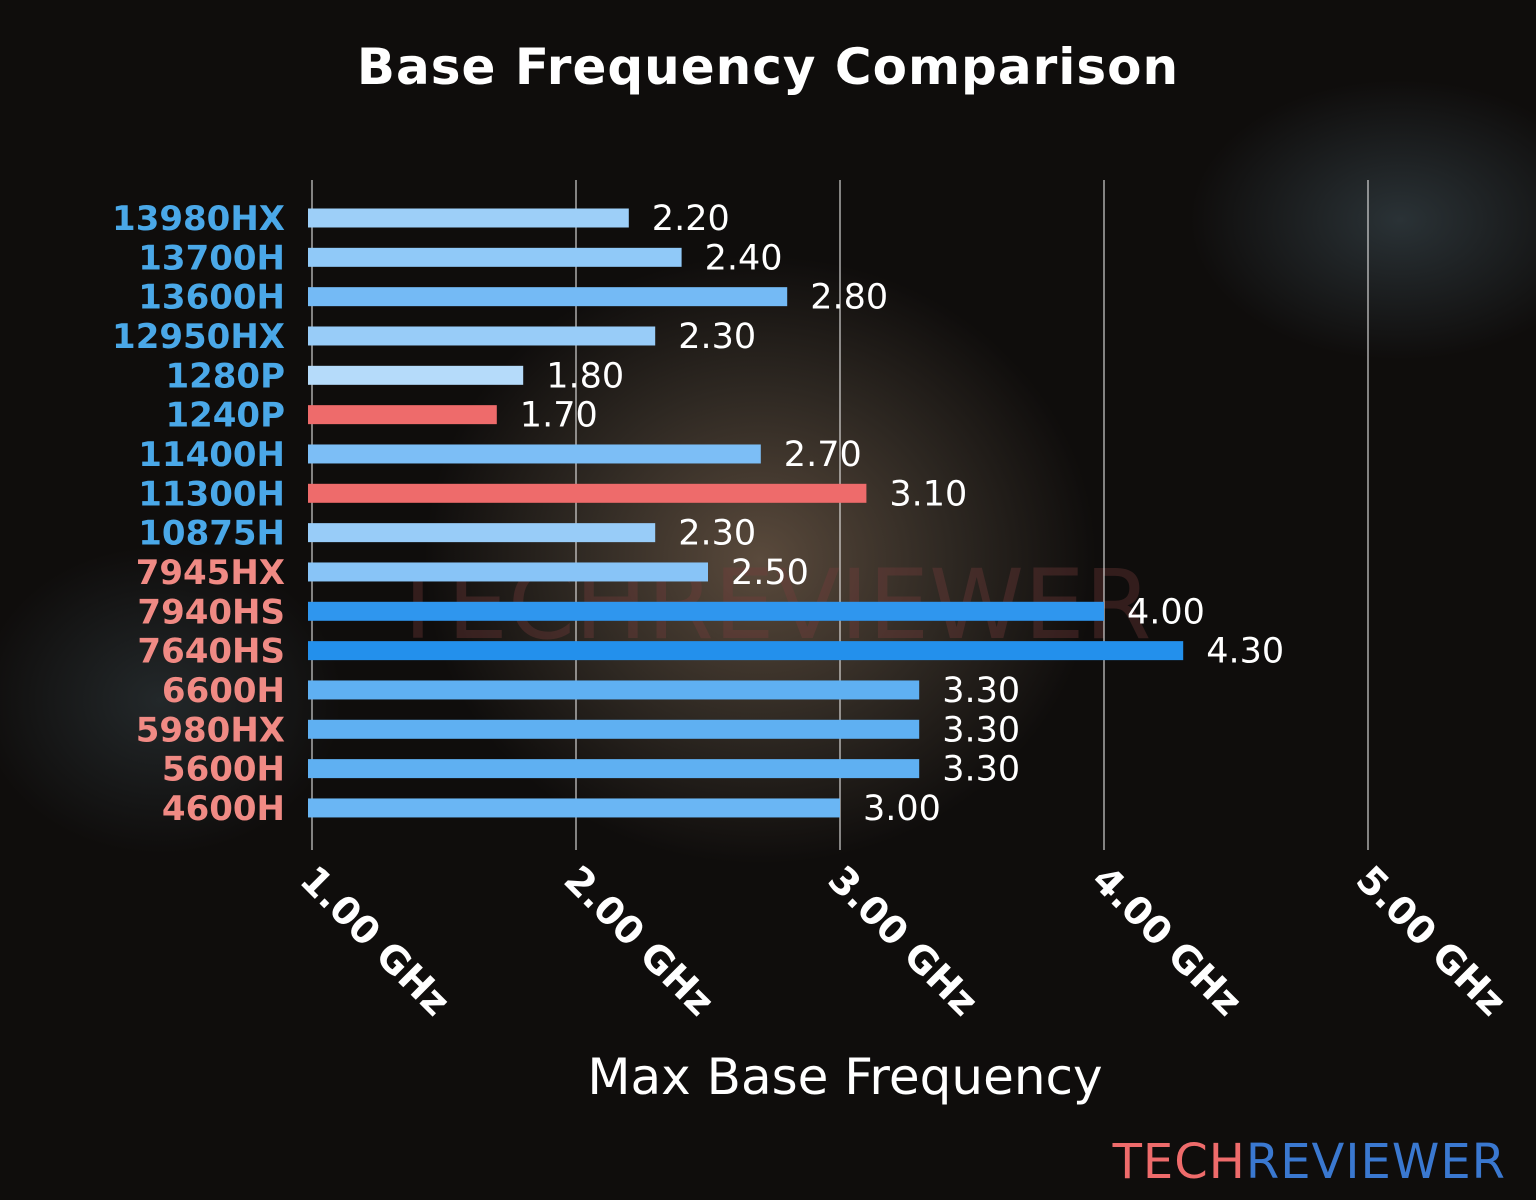 Image resolution: width=1536 pixels, height=1200 pixels. What do you see at coordinates (614, 690) in the screenshot?
I see `bar-6600H` at bounding box center [614, 690].